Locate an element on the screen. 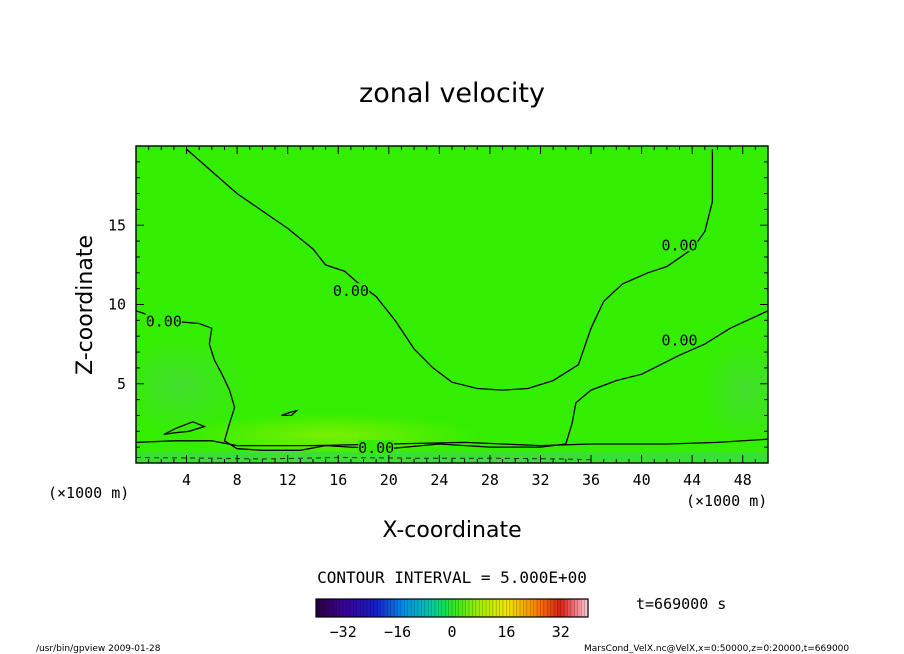 The width and height of the screenshot is (904, 654). contour-label-2: 0.00 is located at coordinates (679, 245).